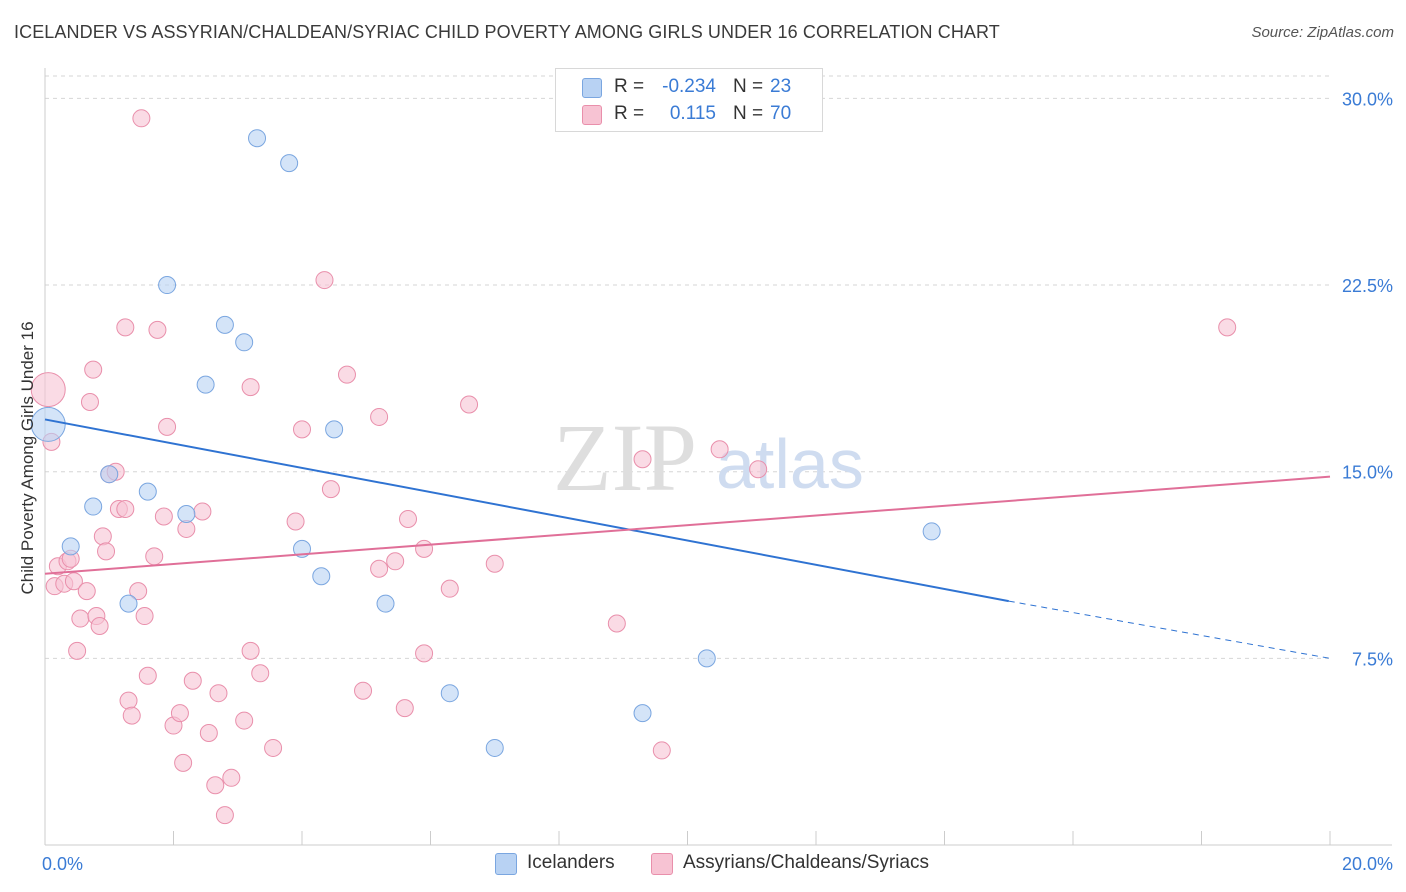 The height and width of the screenshot is (892, 1406). I want to click on legend-r-value: -0.234, so click(689, 86).